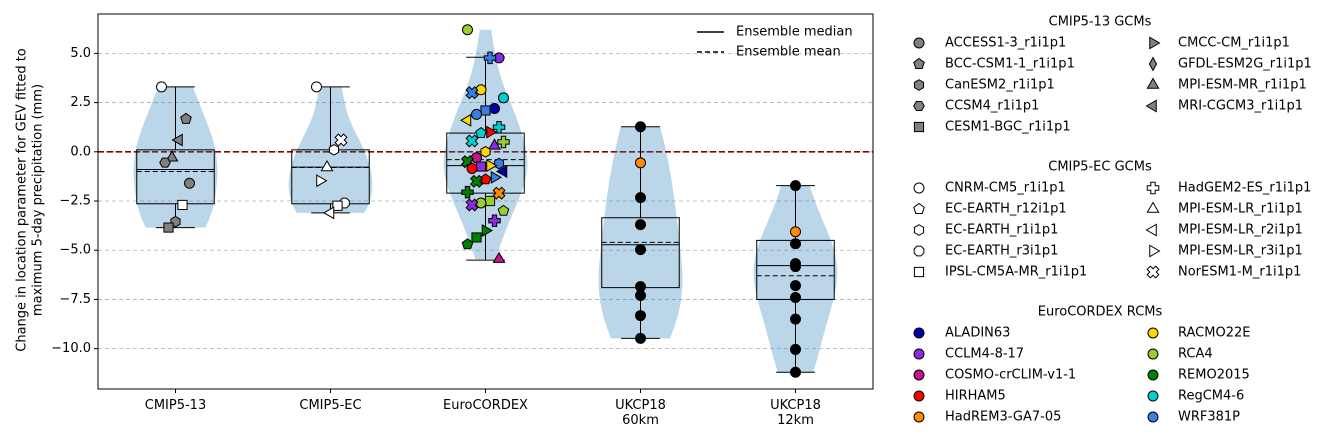 The image size is (1321, 440). What do you see at coordinates (1001, 251) in the screenshot?
I see `legend-label: EC-EARTH_r3i1p1` at bounding box center [1001, 251].